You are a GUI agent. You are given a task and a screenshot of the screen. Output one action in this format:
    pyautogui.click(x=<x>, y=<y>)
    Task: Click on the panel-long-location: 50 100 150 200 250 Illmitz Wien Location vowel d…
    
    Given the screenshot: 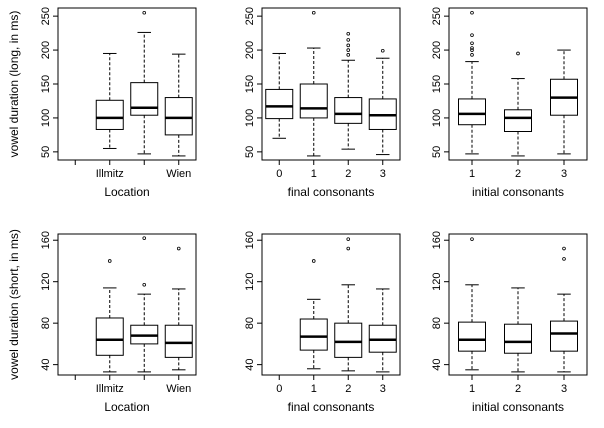 What is the action you would take?
    pyautogui.click(x=102, y=103)
    